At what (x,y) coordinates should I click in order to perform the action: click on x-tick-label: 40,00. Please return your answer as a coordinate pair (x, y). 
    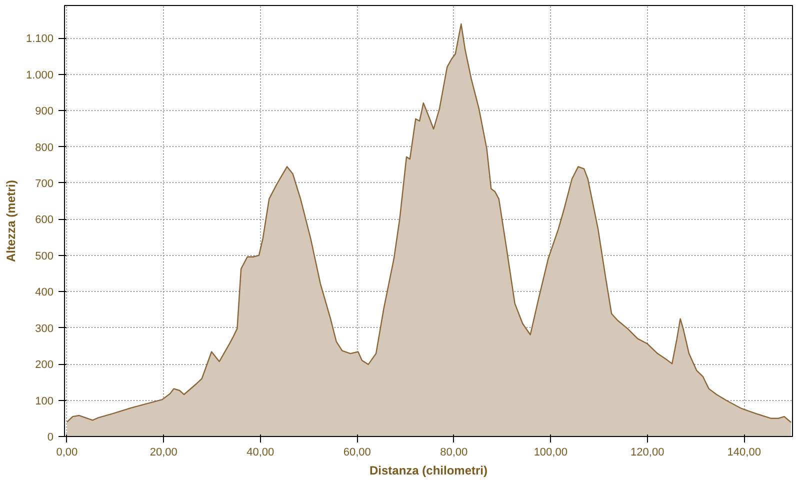
    Looking at the image, I should click on (260, 452).